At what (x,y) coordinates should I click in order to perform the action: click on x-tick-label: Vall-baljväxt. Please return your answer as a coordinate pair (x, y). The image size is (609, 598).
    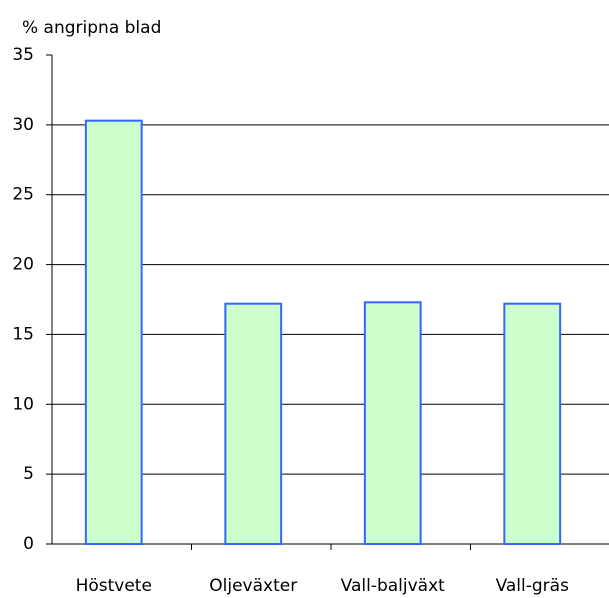
    Looking at the image, I should click on (393, 586).